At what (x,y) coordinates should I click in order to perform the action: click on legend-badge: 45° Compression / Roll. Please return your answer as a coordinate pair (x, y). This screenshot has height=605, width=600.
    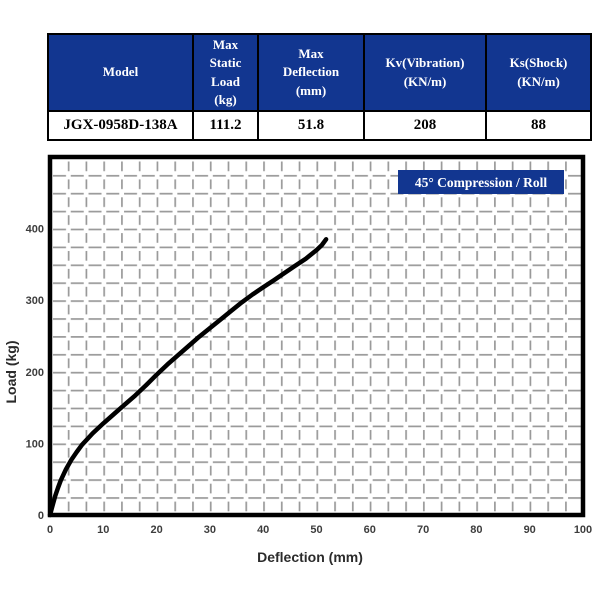
    Looking at the image, I should click on (481, 182).